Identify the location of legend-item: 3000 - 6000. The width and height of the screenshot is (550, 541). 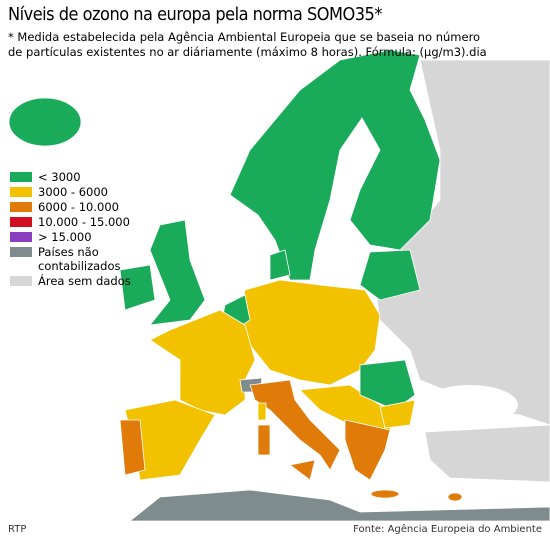
(80, 192).